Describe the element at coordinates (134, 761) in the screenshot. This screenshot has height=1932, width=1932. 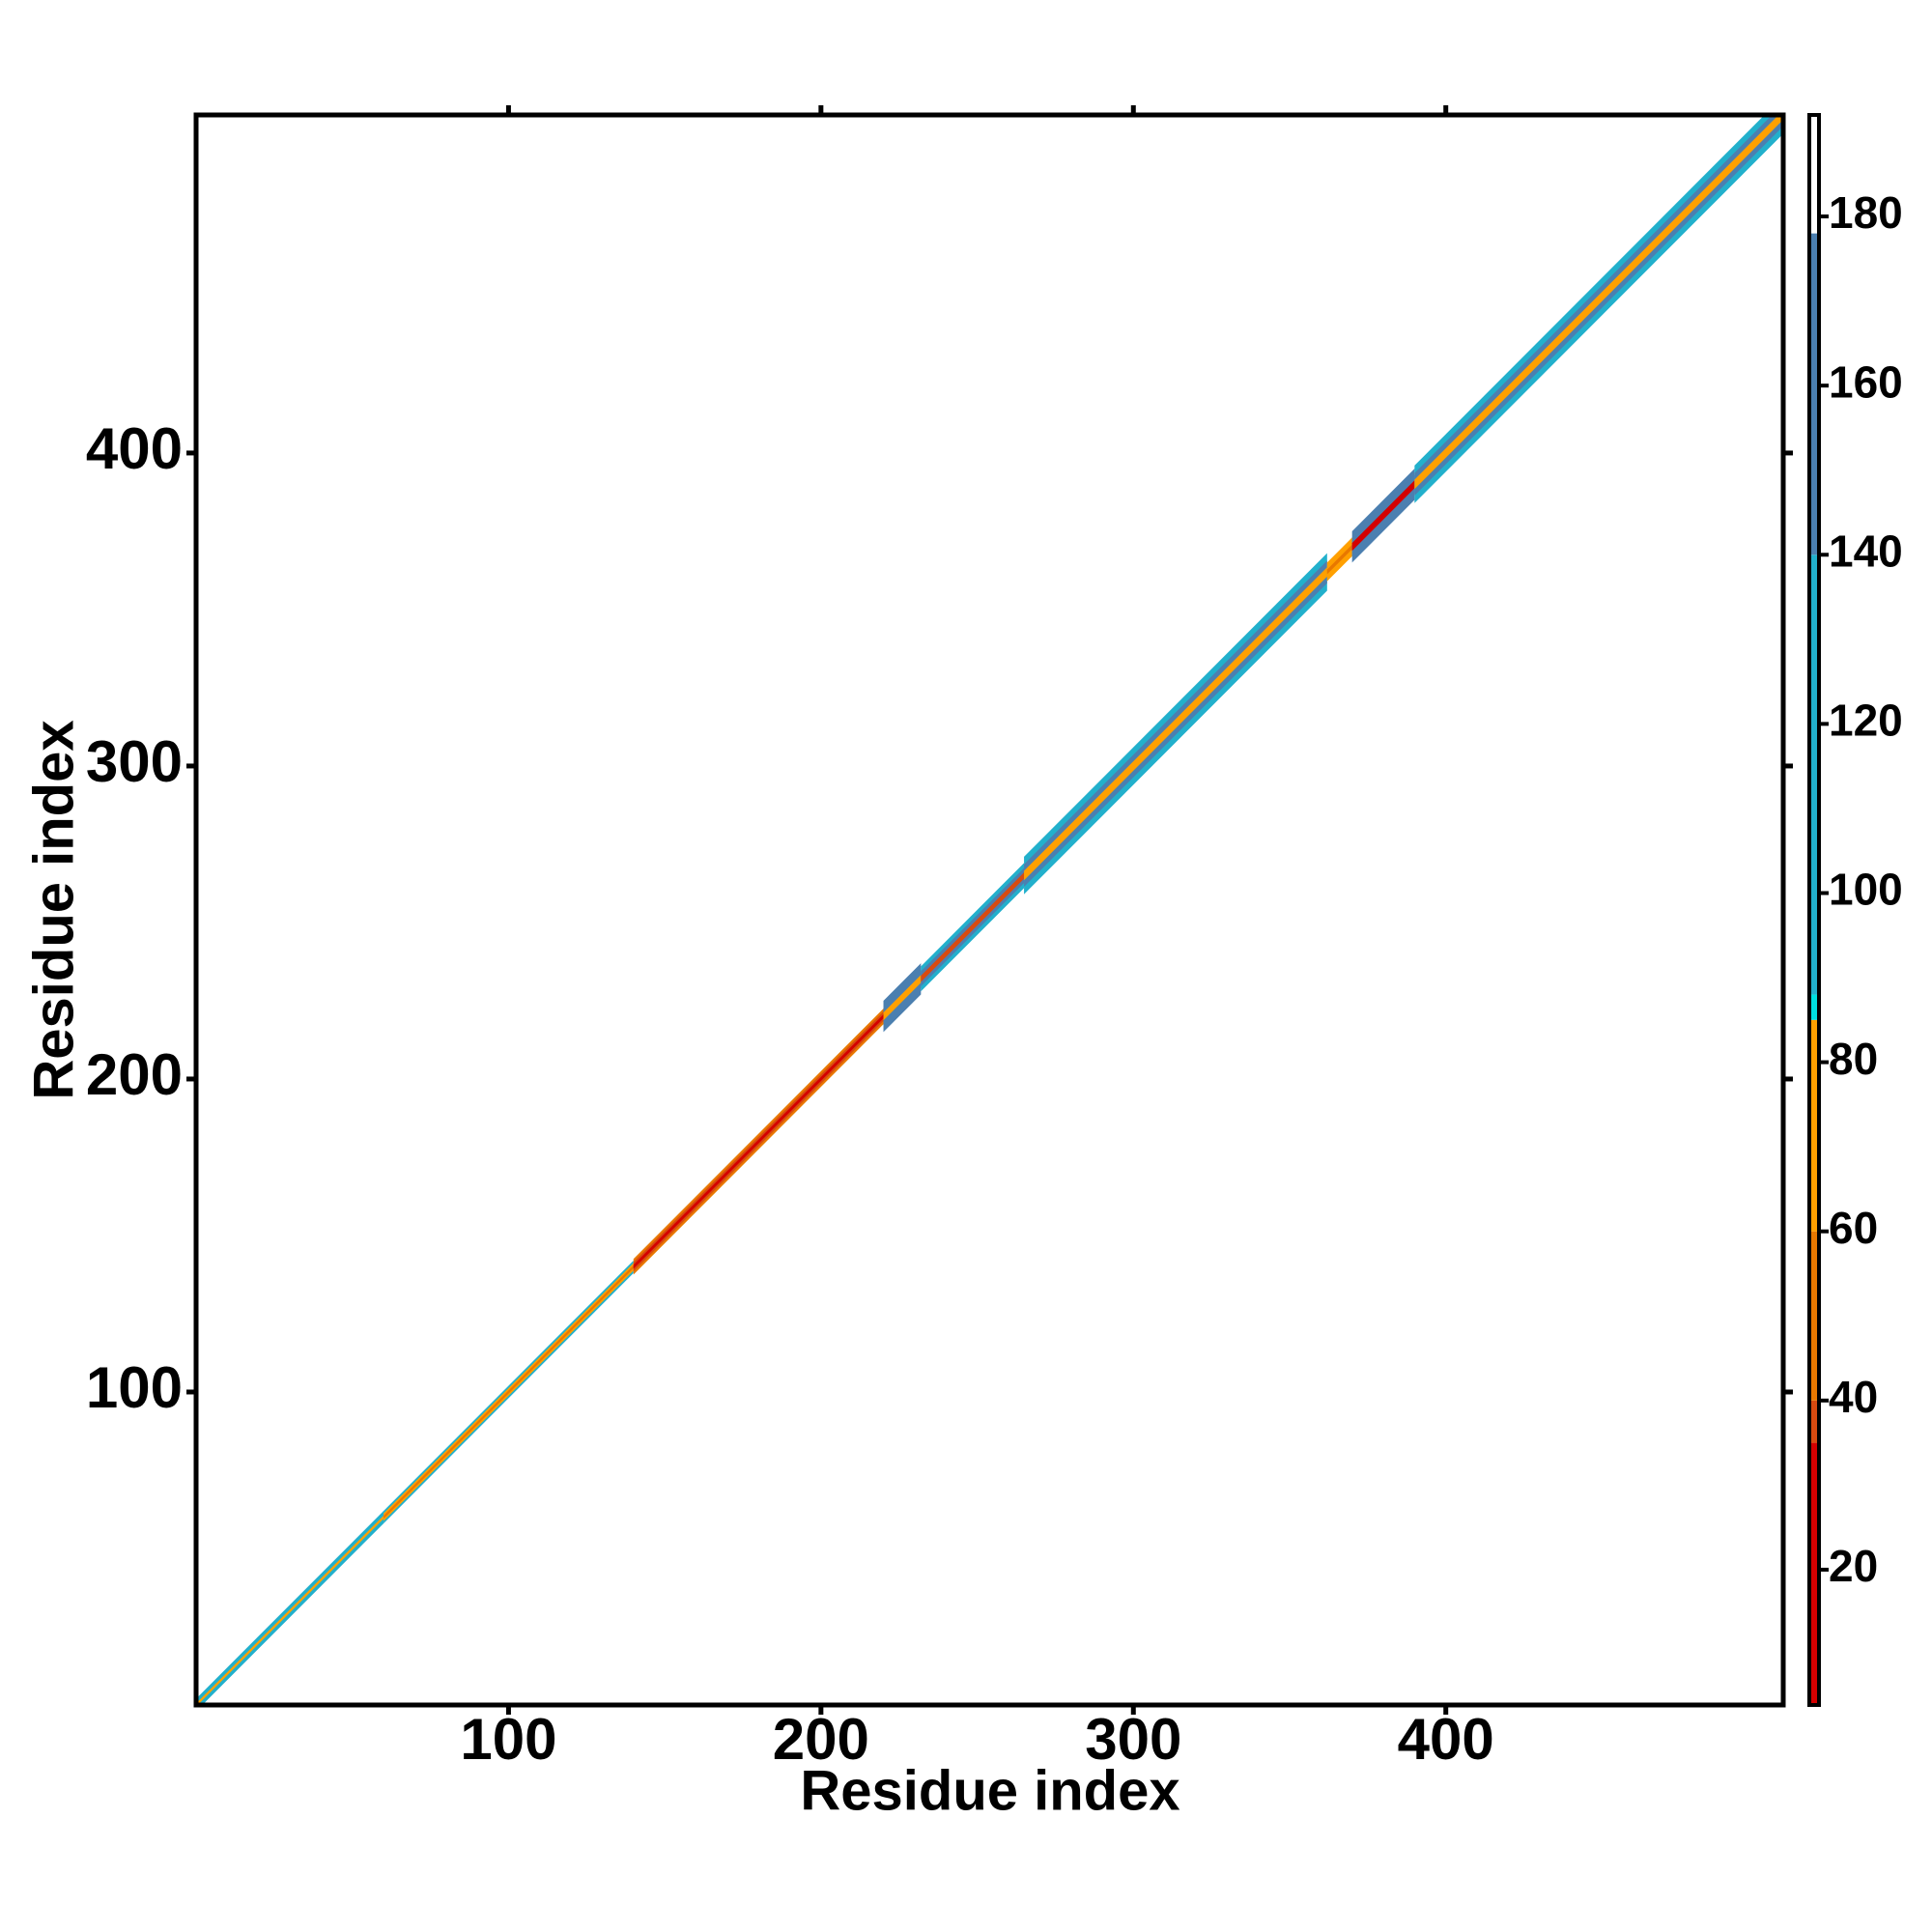
I see `y-tick-label: 300` at that location.